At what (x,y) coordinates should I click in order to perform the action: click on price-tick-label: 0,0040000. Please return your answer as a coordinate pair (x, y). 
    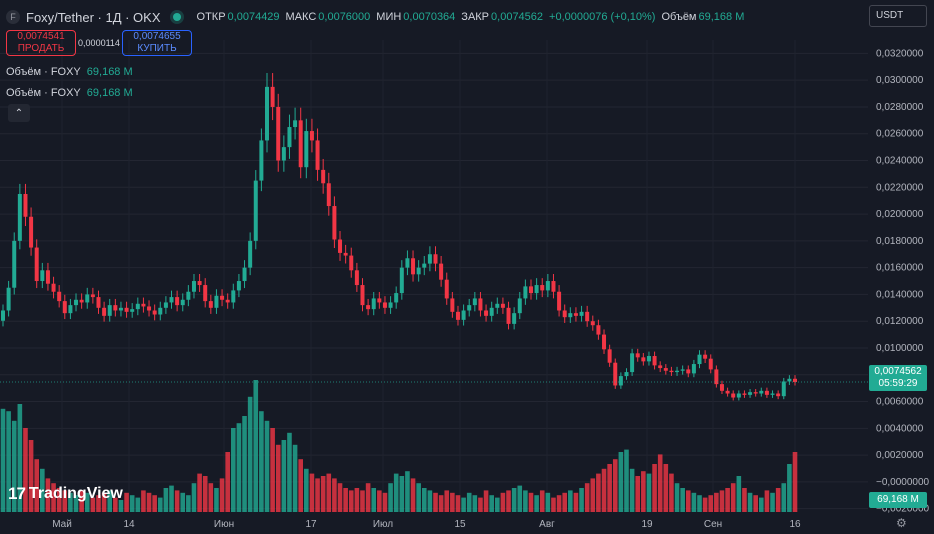
    Looking at the image, I should click on (900, 428).